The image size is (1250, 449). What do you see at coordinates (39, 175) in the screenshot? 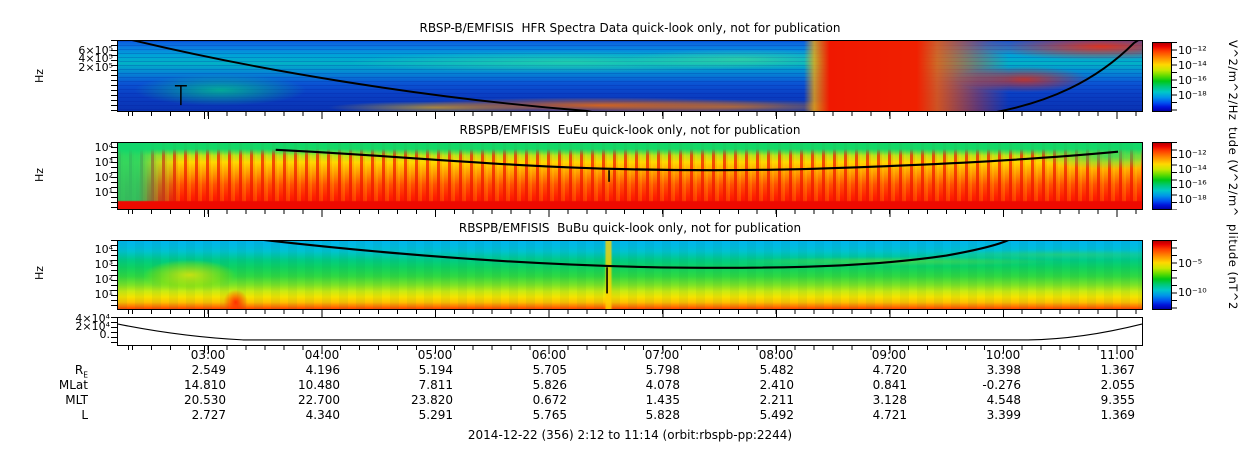
I see `panel2-yaxis-label: Hz` at bounding box center [39, 175].